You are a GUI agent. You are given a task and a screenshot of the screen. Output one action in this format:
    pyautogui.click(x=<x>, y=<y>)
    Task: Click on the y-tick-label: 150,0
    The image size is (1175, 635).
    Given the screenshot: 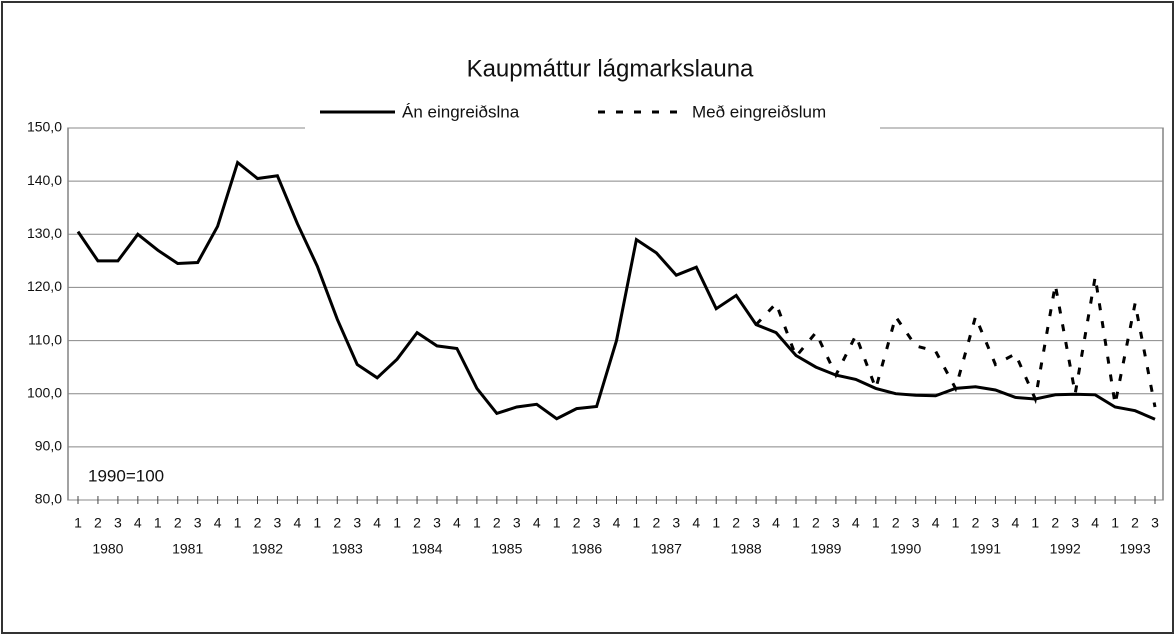 What is the action you would take?
    pyautogui.click(x=44, y=127)
    